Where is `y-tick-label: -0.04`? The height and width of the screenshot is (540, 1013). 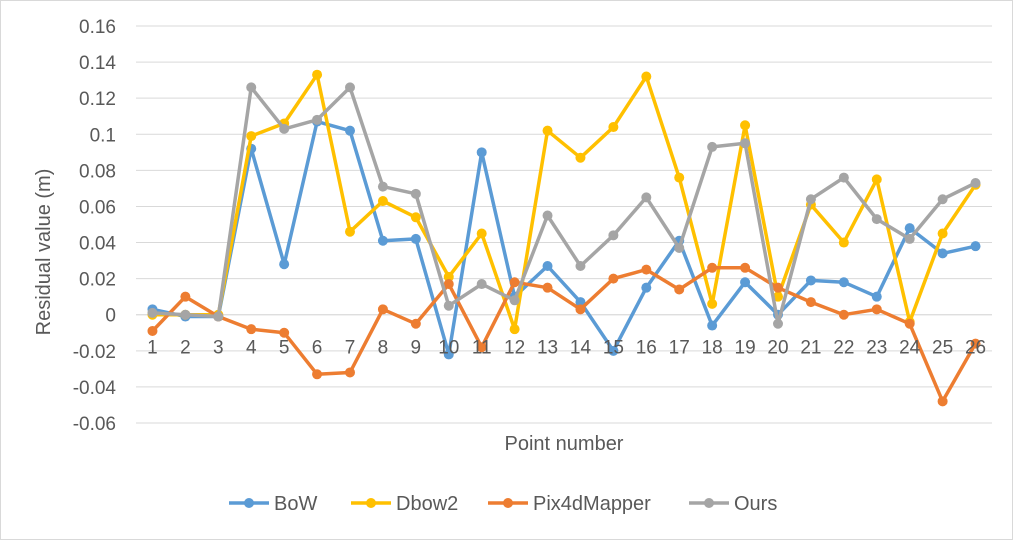 y-tick-label: -0.04 is located at coordinates (95, 388).